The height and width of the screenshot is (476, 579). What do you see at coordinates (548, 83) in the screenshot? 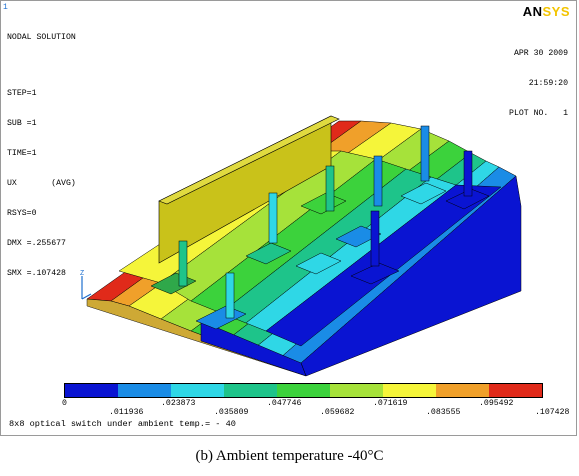
I see `plot-time: 21:59:20` at bounding box center [548, 83].